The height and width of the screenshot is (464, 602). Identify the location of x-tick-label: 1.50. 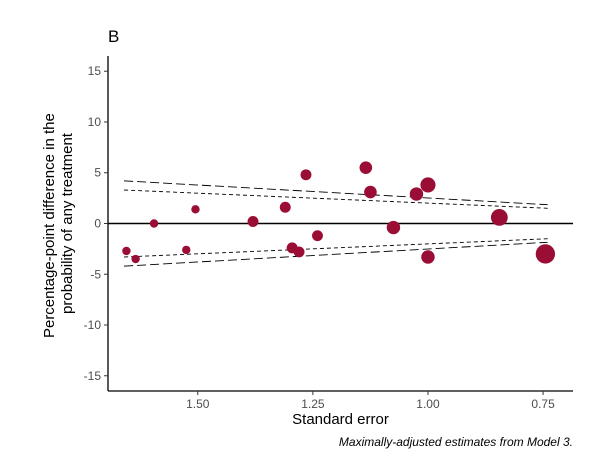
(198, 404).